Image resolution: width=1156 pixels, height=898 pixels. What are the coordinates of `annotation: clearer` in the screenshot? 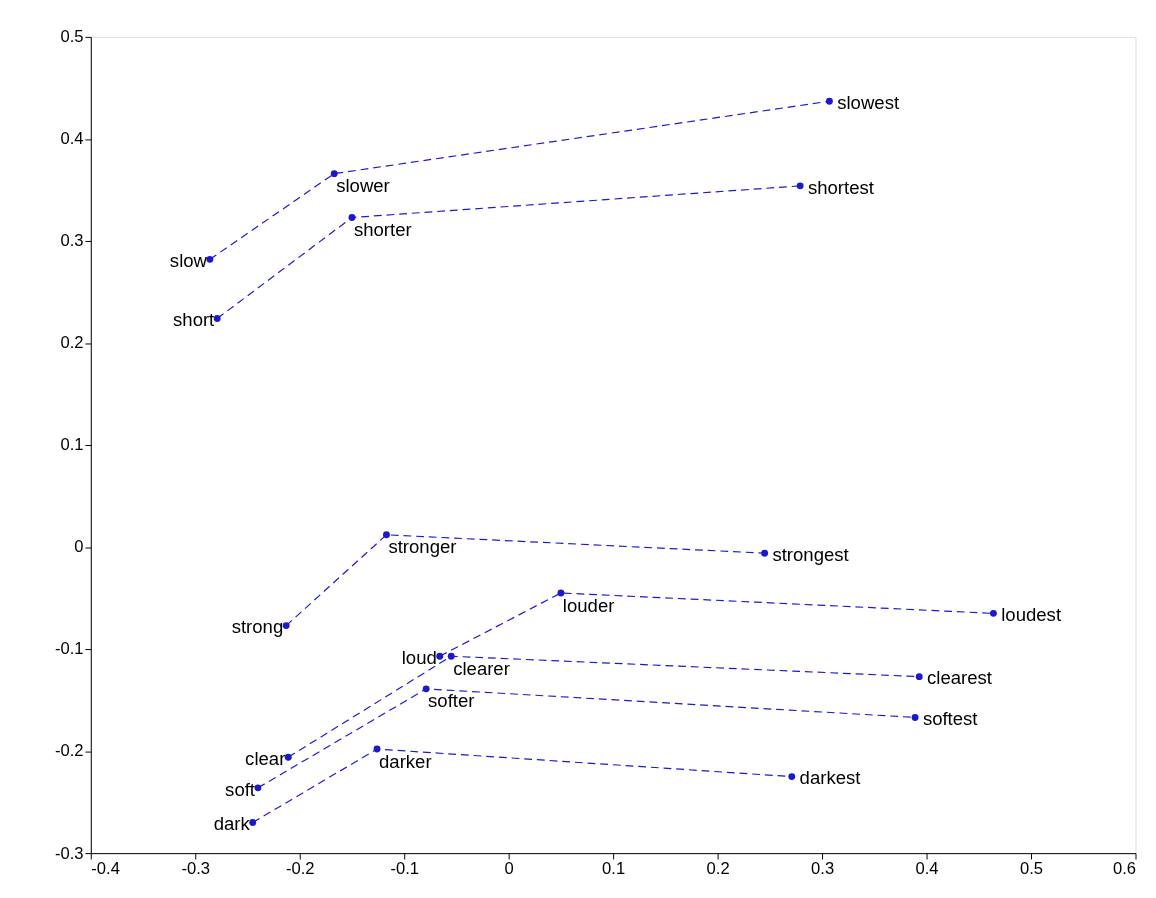 It's located at (481, 668).